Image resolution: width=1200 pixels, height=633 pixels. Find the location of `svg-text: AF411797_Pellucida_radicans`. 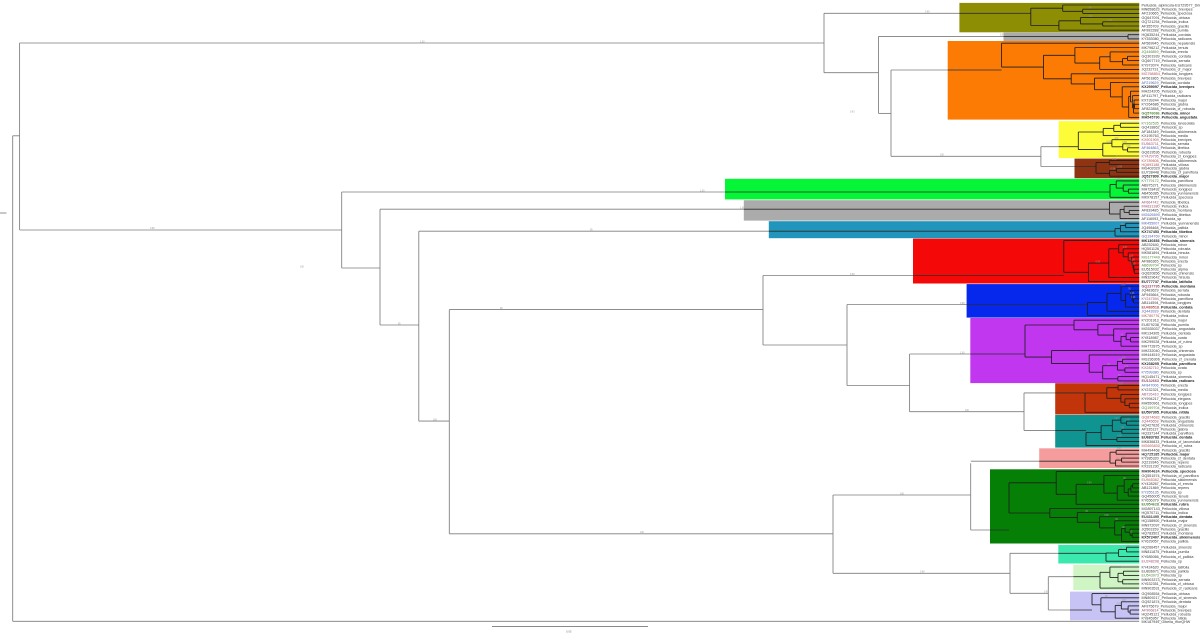

svg-text: AF411797_Pellucida_radicans is located at coordinates (1167, 96).